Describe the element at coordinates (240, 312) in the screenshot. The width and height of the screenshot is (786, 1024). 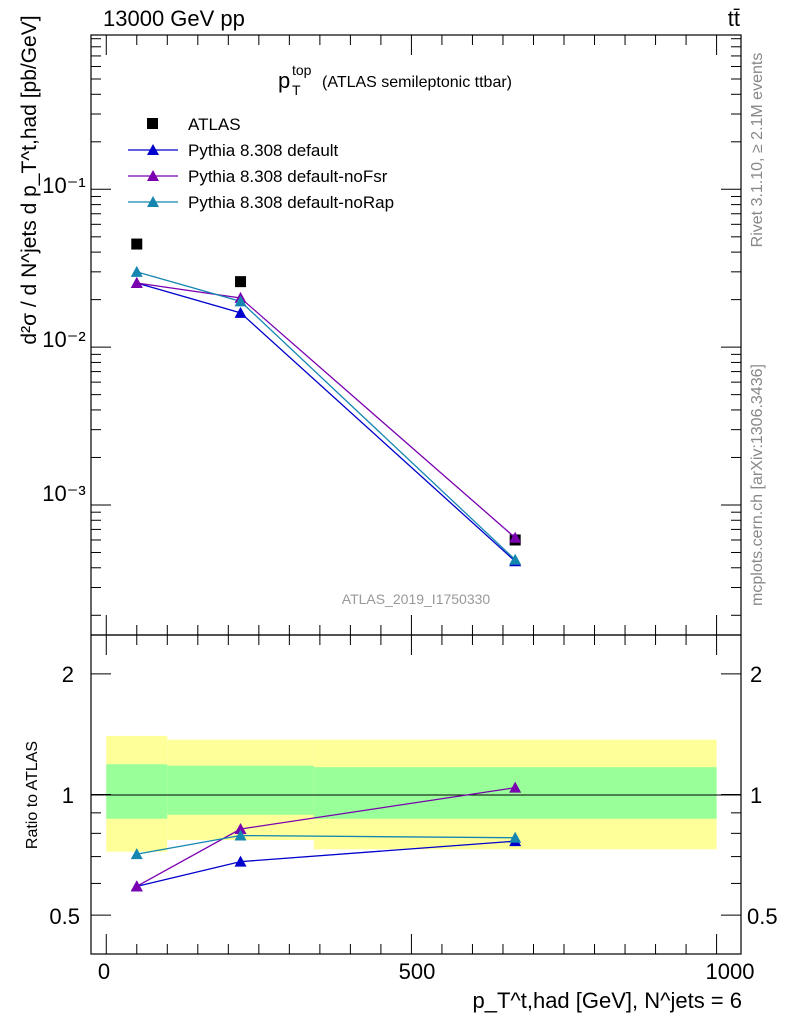
I see `series-1-point` at that location.